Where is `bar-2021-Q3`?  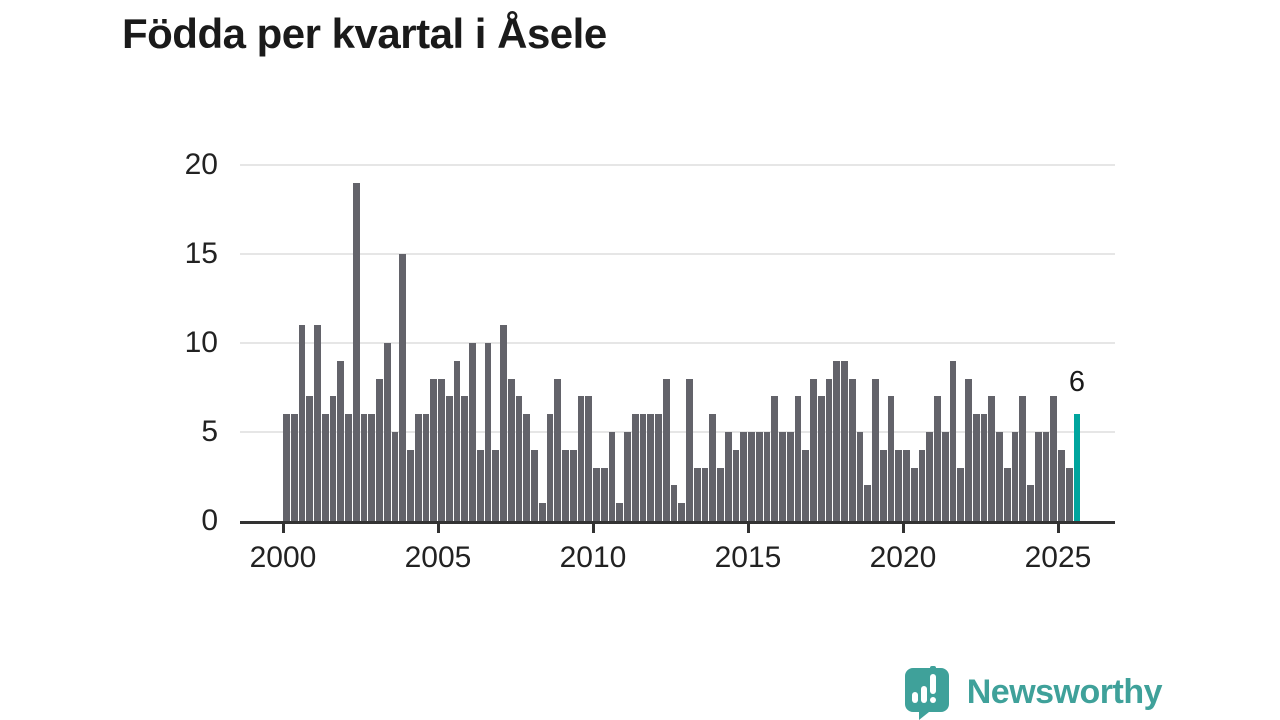 bar-2021-Q3 is located at coordinates (953, 440).